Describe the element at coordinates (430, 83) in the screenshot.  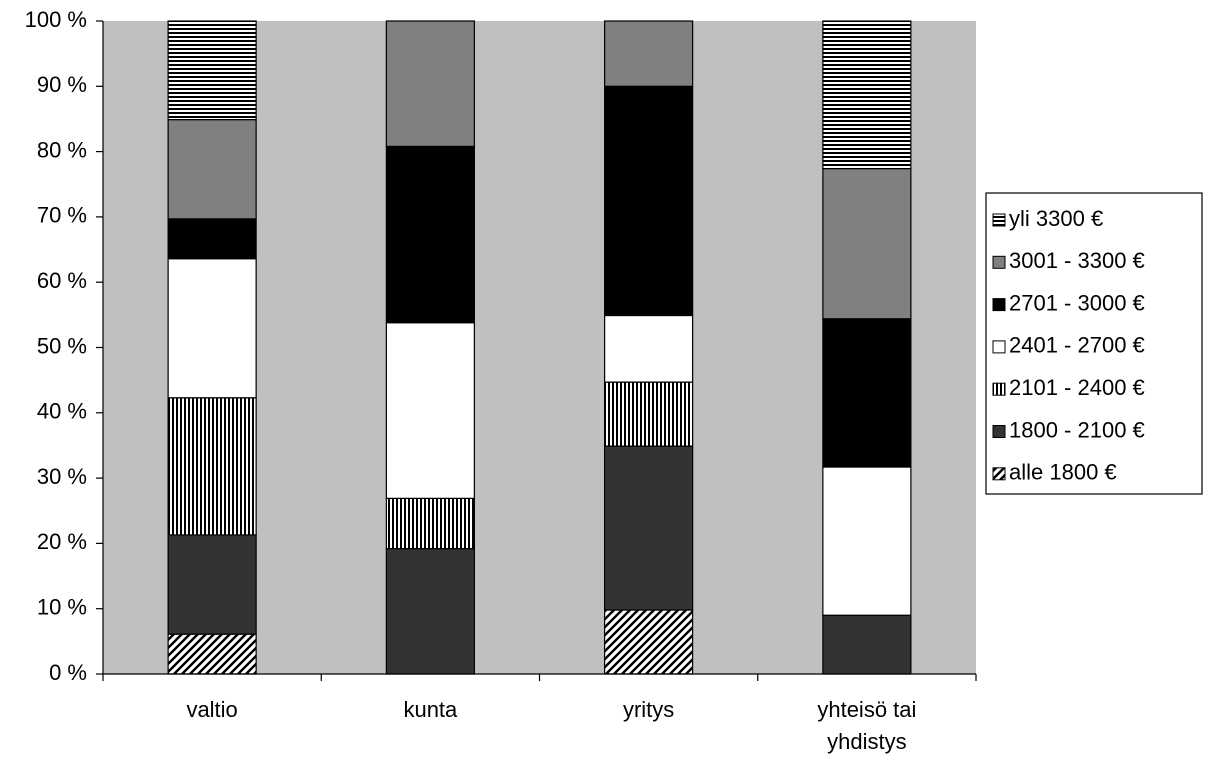
I see `bar-segment-kunta-3001-3300-eur` at that location.